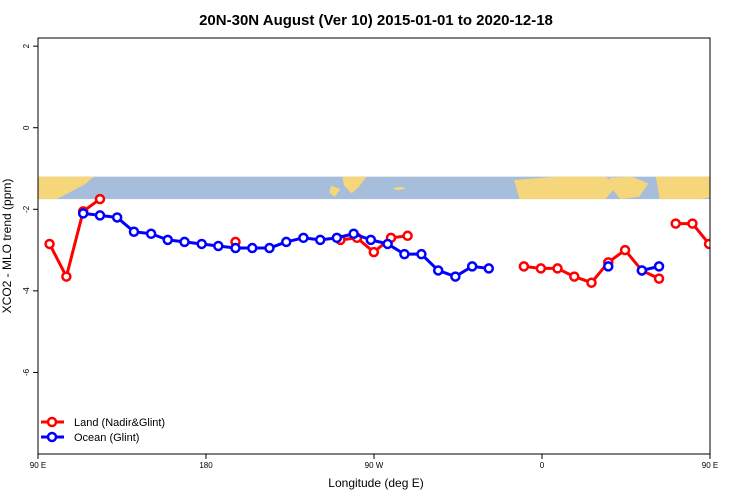 The height and width of the screenshot is (500, 750). What do you see at coordinates (542, 465) in the screenshot?
I see `x-tick-label: 0` at bounding box center [542, 465].